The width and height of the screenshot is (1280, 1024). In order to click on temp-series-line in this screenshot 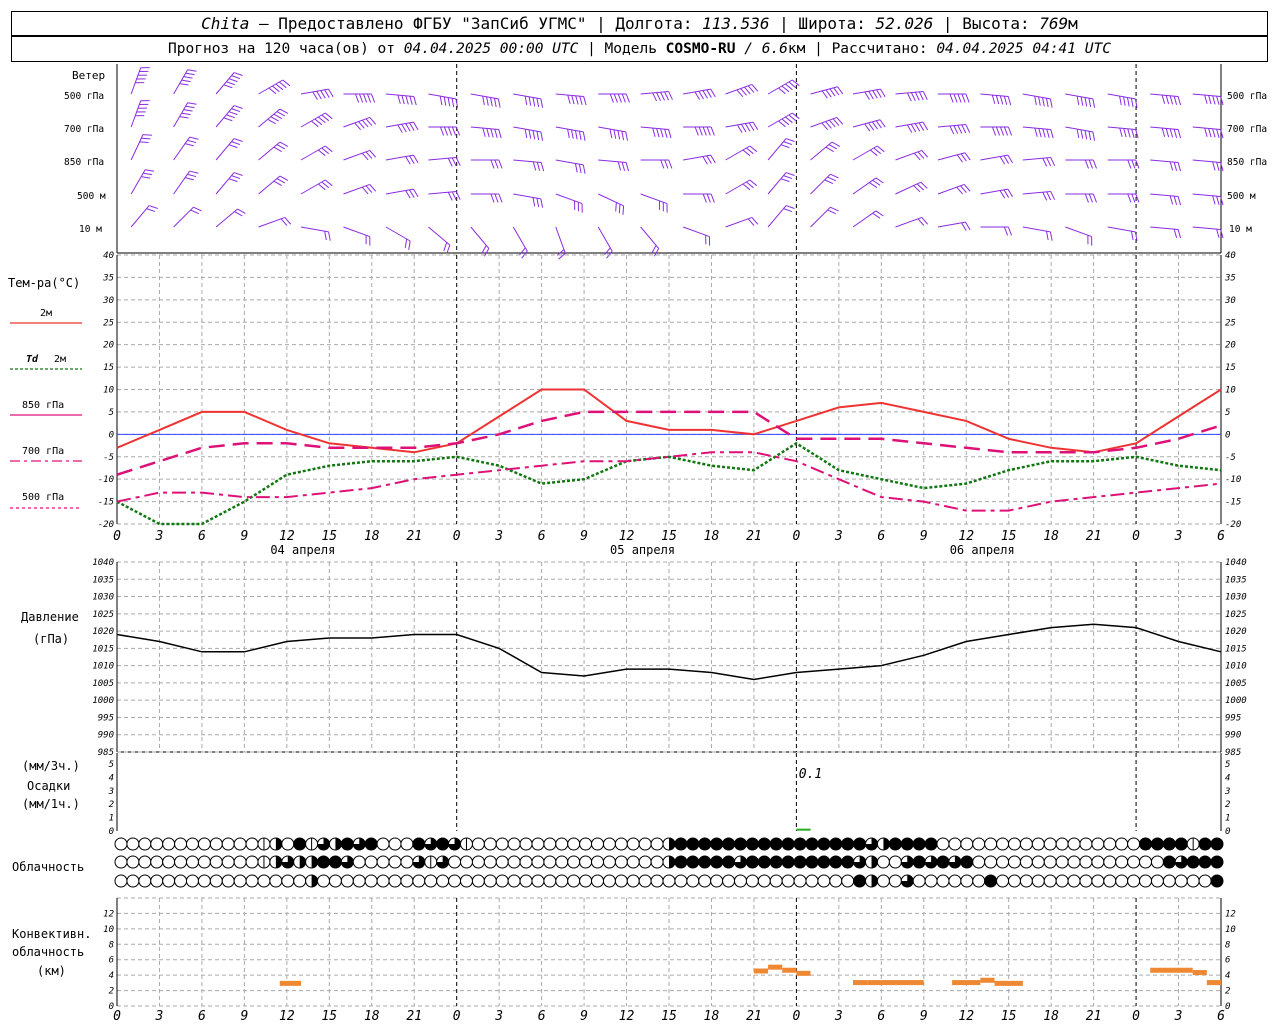, I will do `click(669, 421)`.